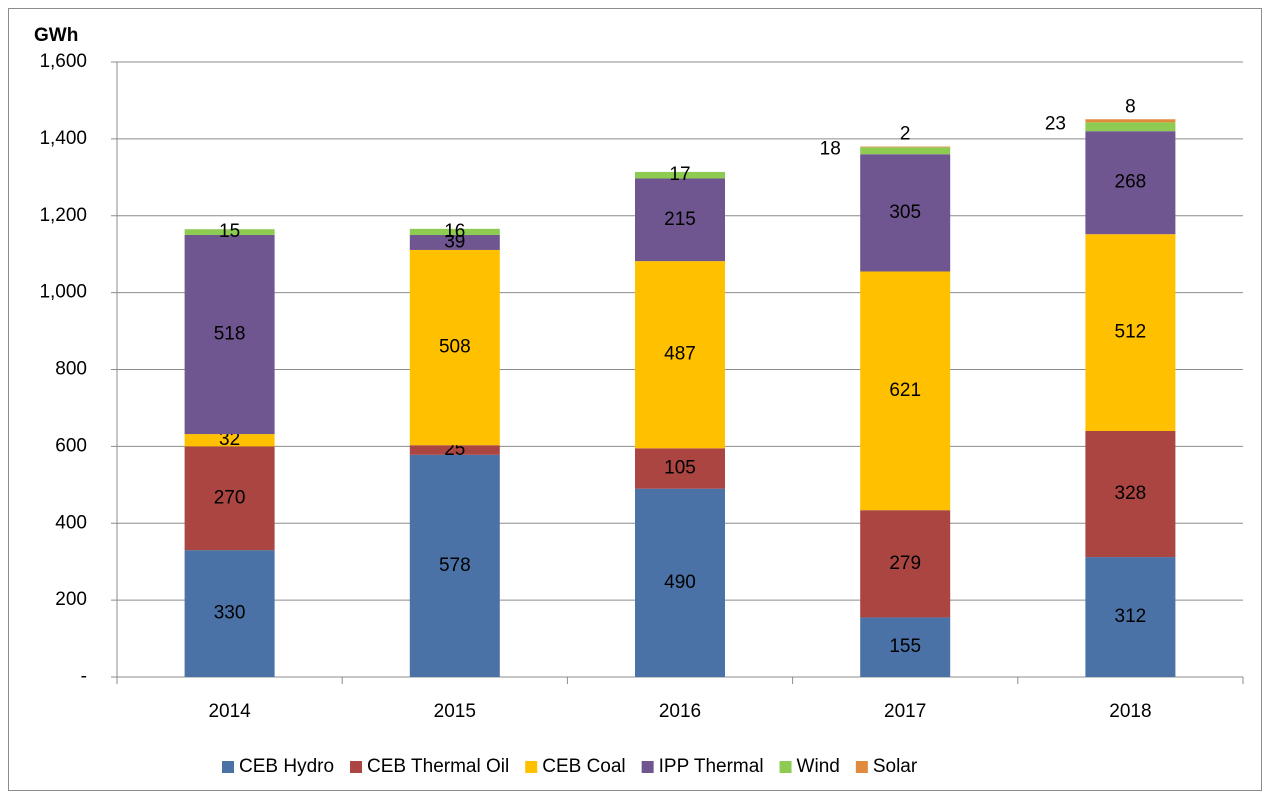  Describe the element at coordinates (84, 676) in the screenshot. I see `y-tick-label: -` at that location.